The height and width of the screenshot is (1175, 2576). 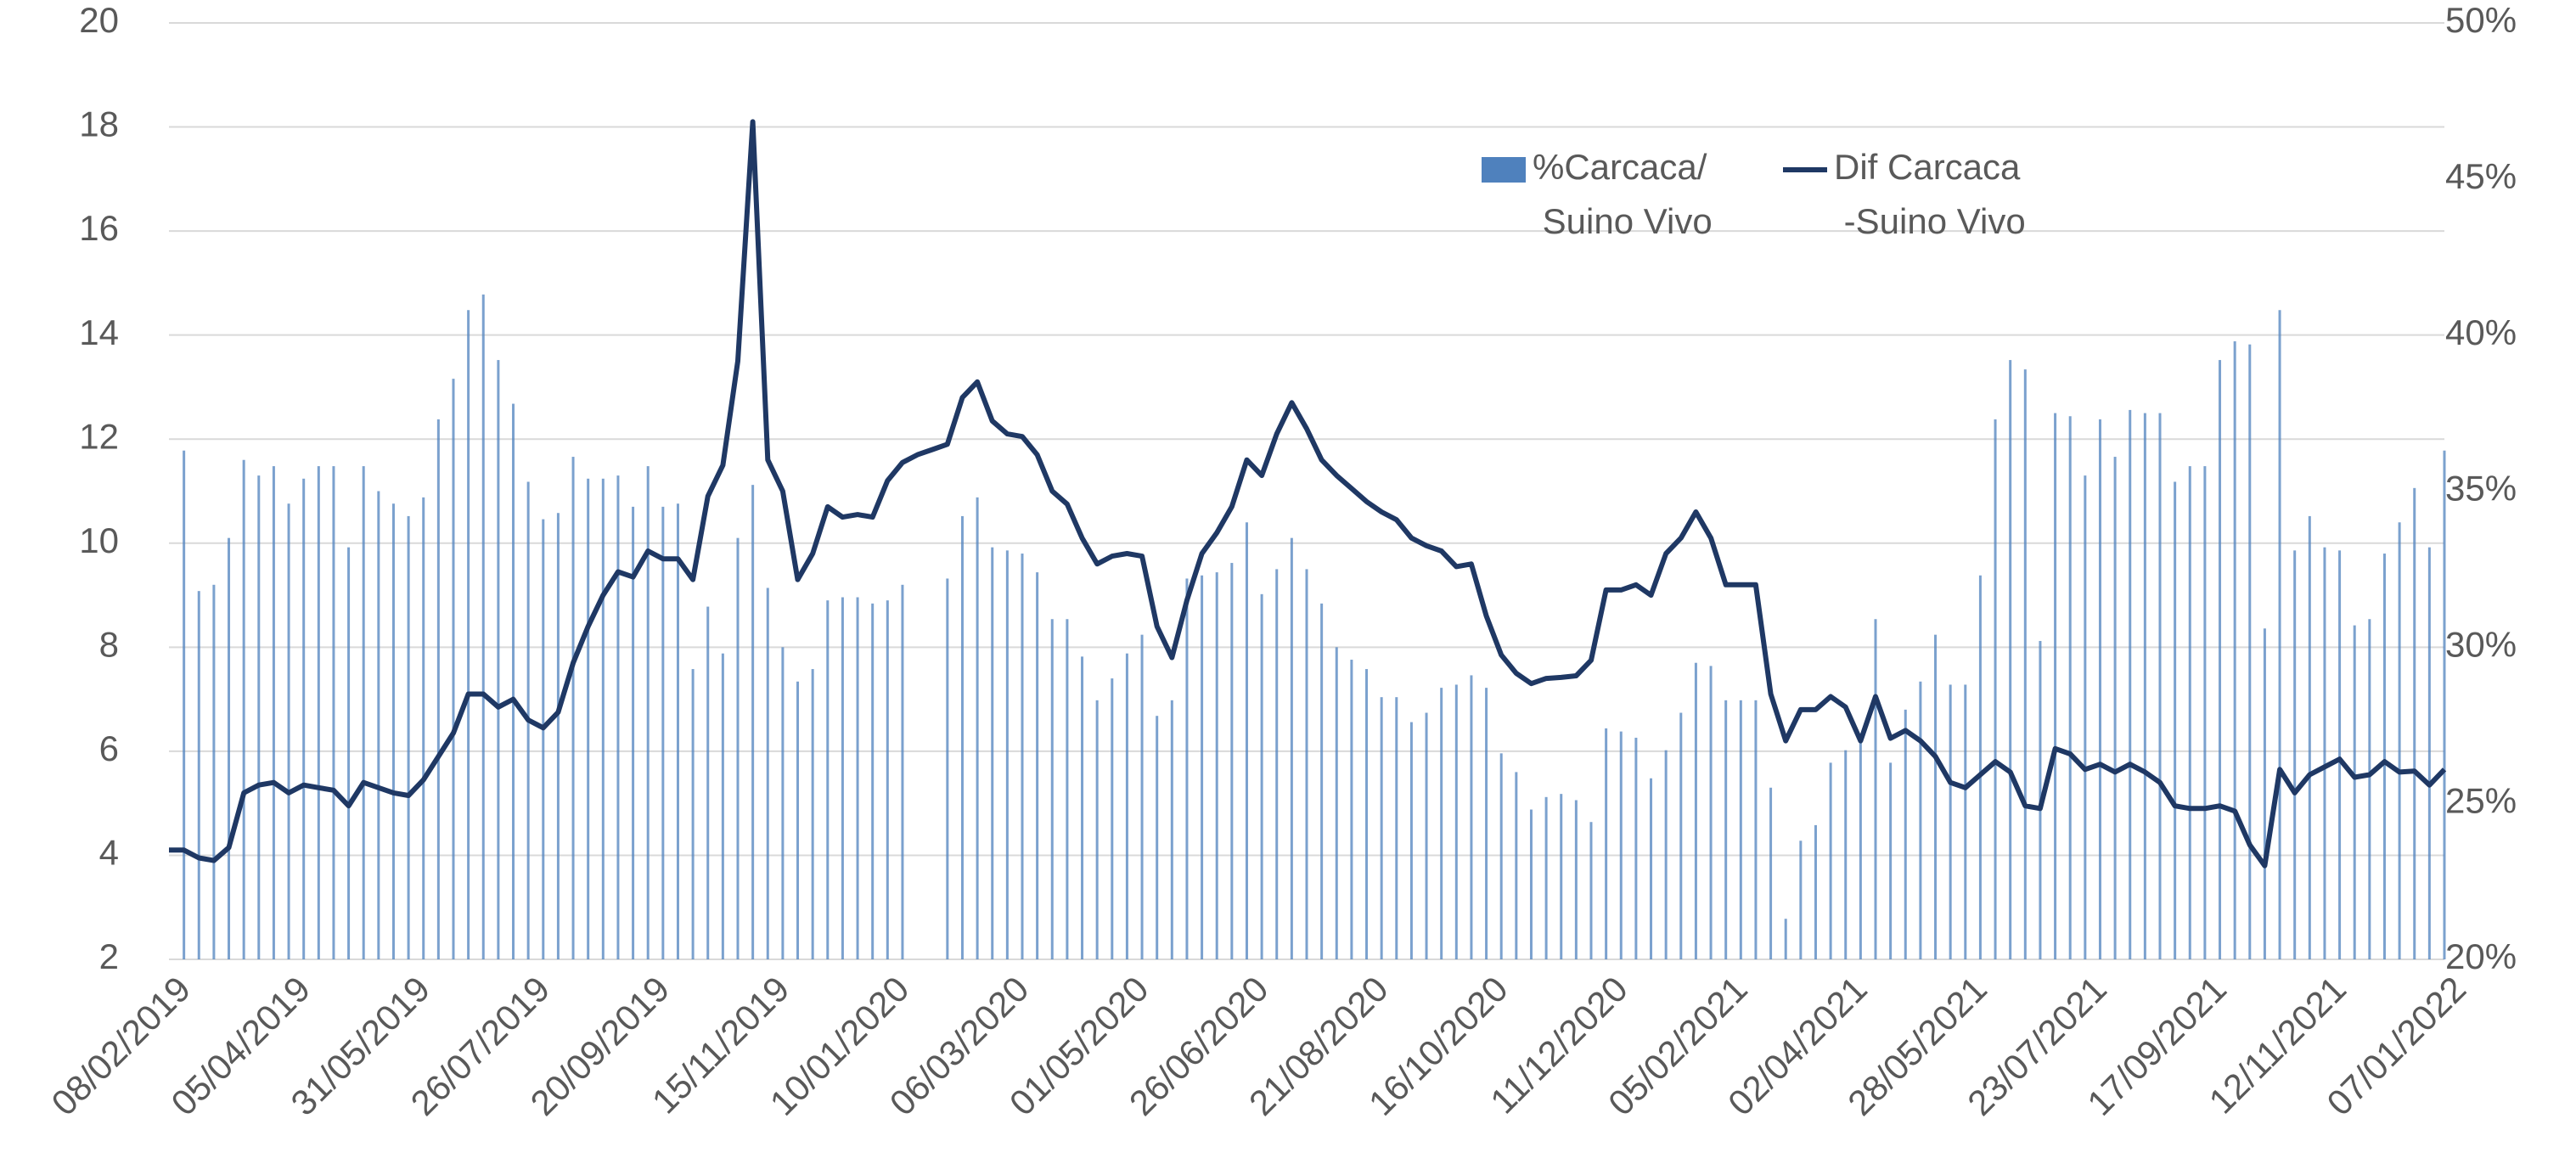 I want to click on y2-tick-label: 30%, so click(x=2481, y=644).